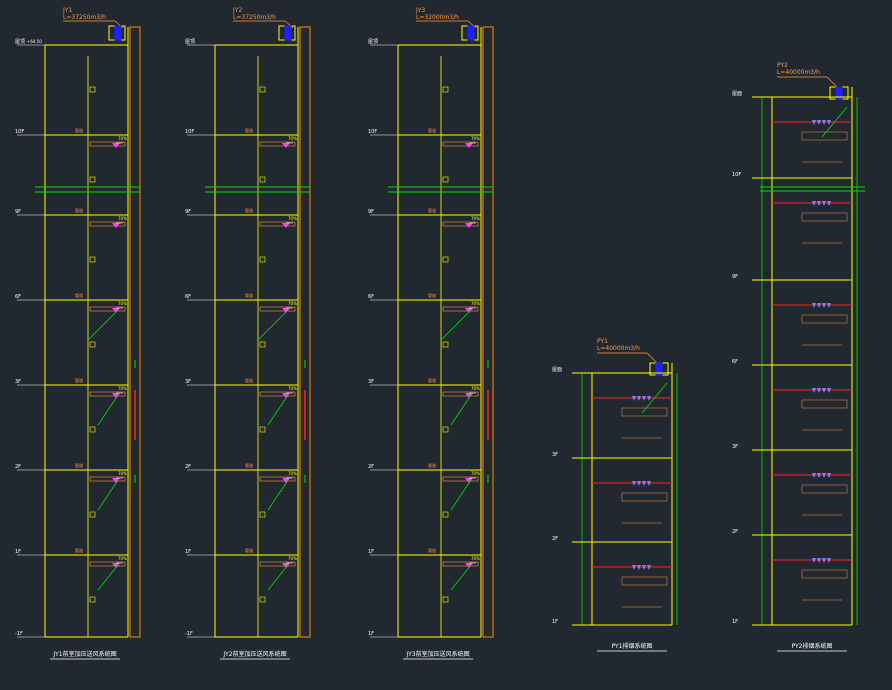  What do you see at coordinates (118, 33) in the screenshot?
I see `roof-fan-icon` at bounding box center [118, 33].